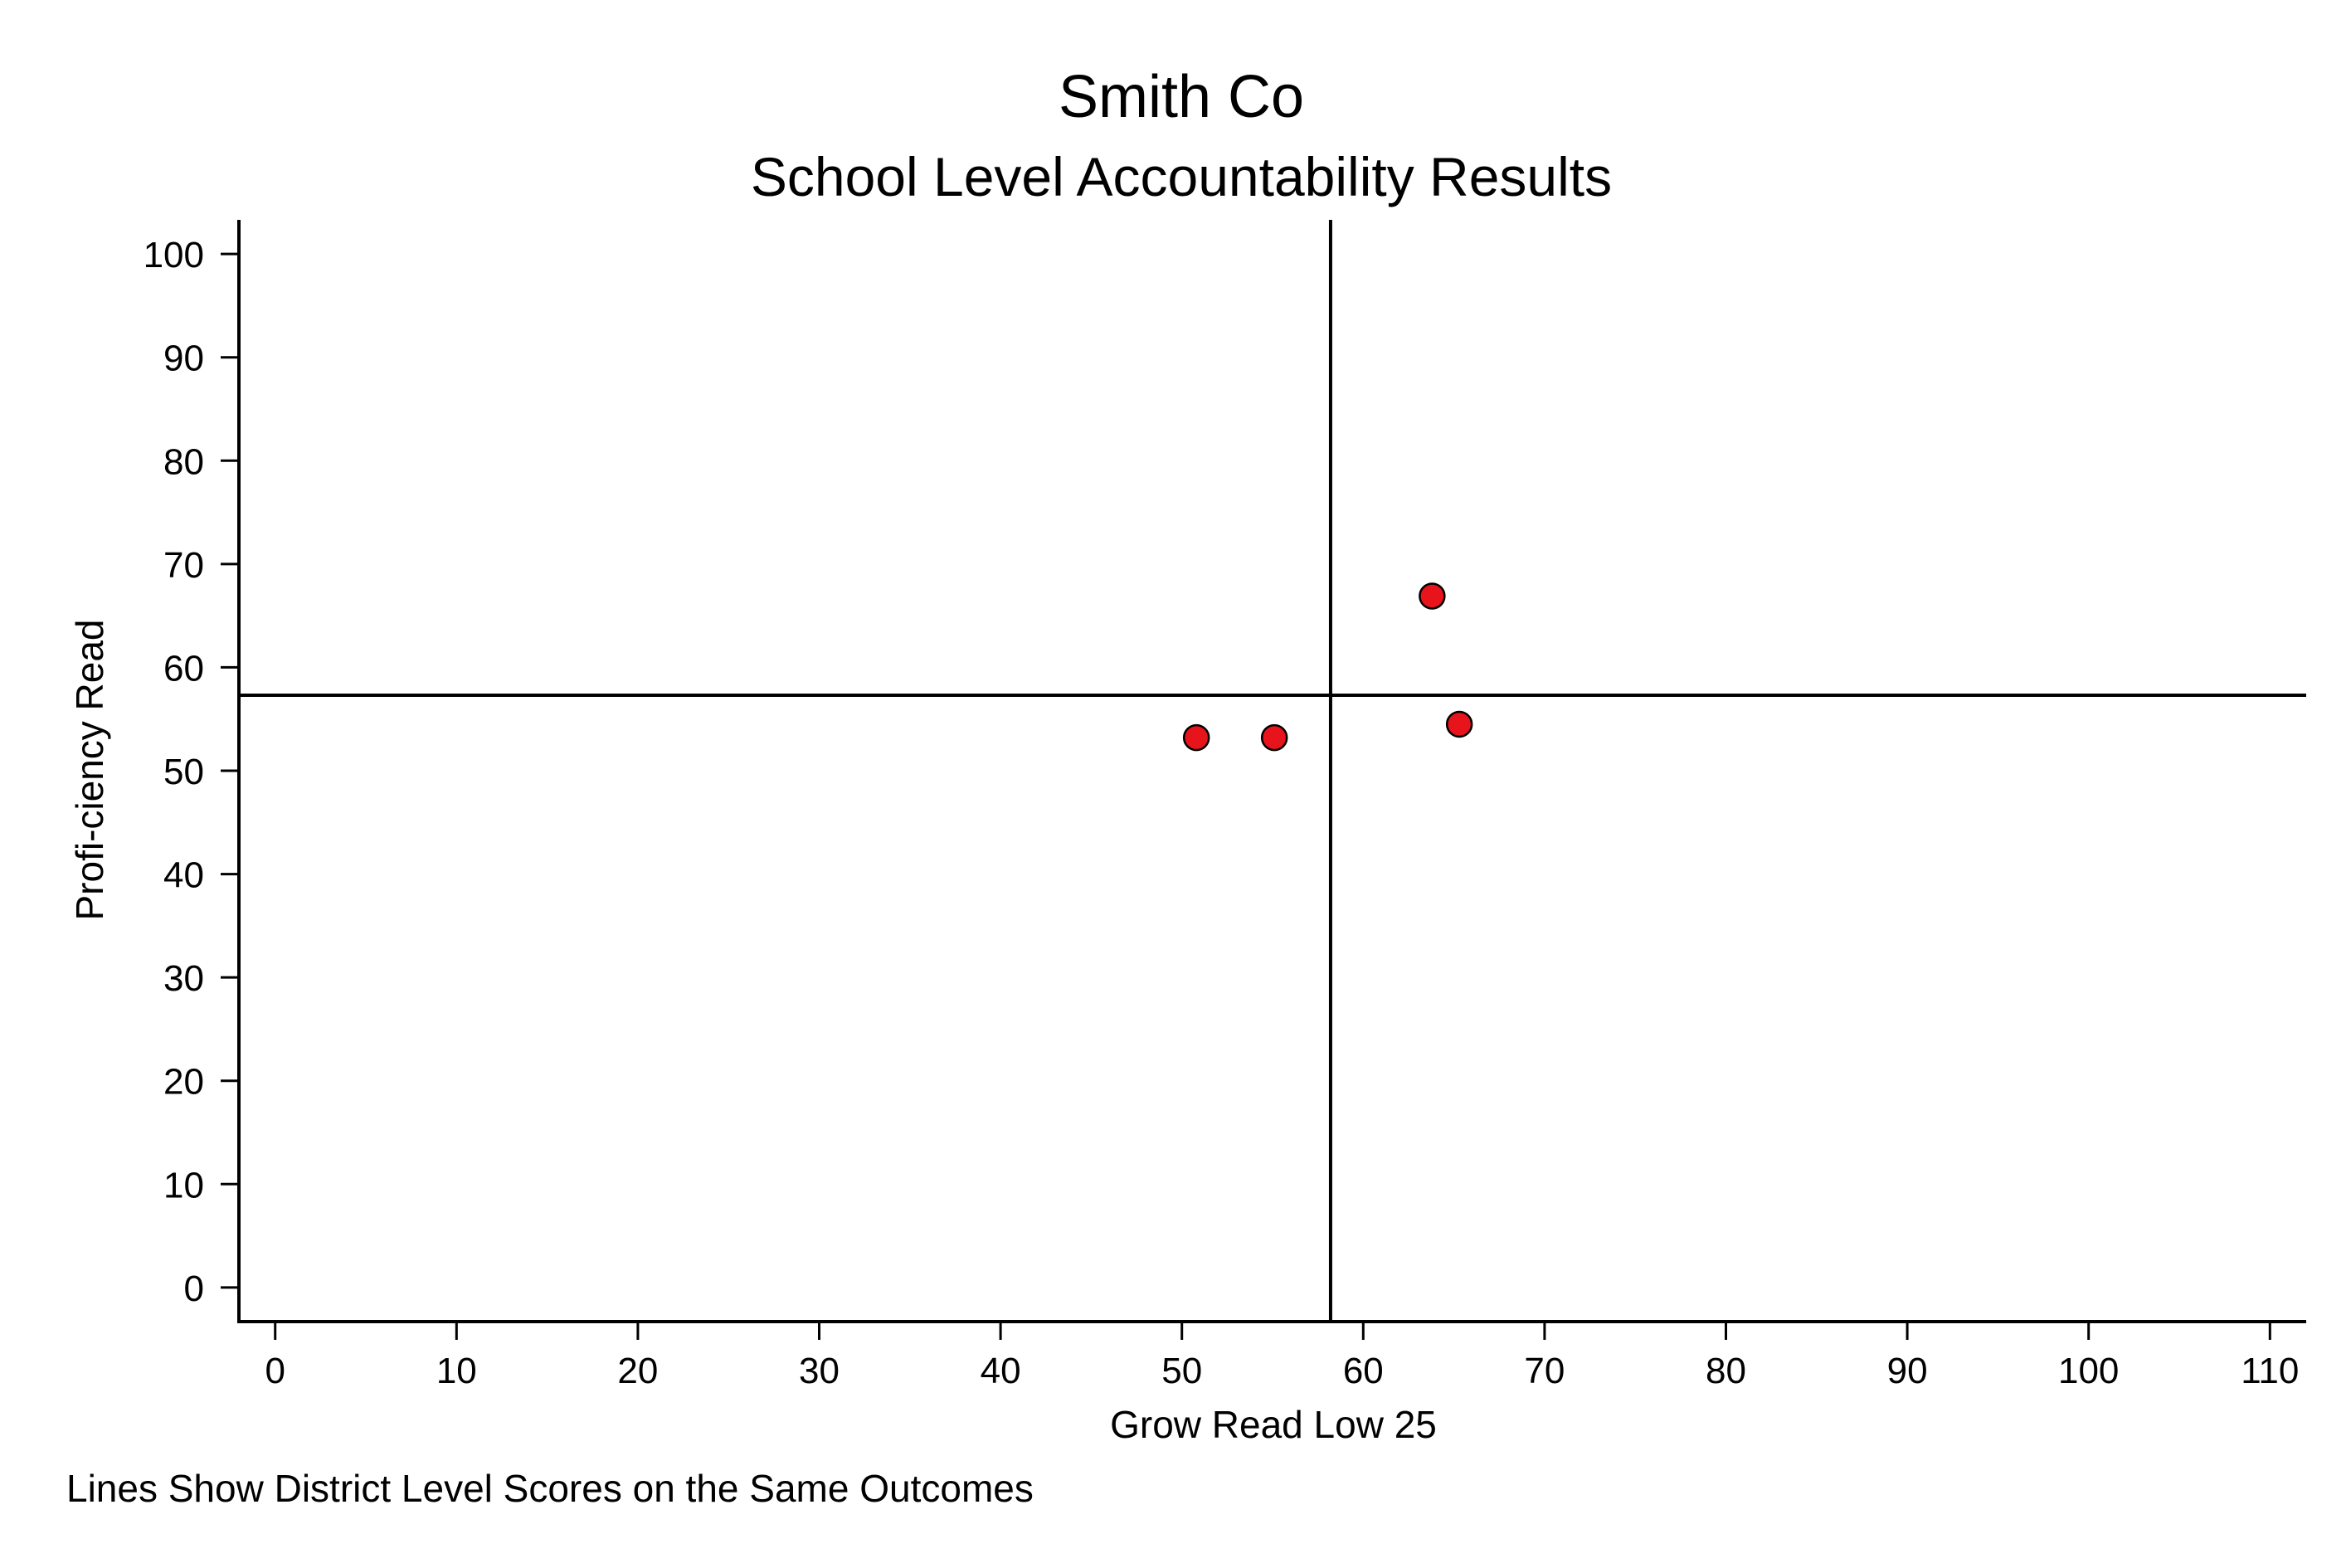  I want to click on chart-subtitle: School Level Accountability Results, so click(1181, 176).